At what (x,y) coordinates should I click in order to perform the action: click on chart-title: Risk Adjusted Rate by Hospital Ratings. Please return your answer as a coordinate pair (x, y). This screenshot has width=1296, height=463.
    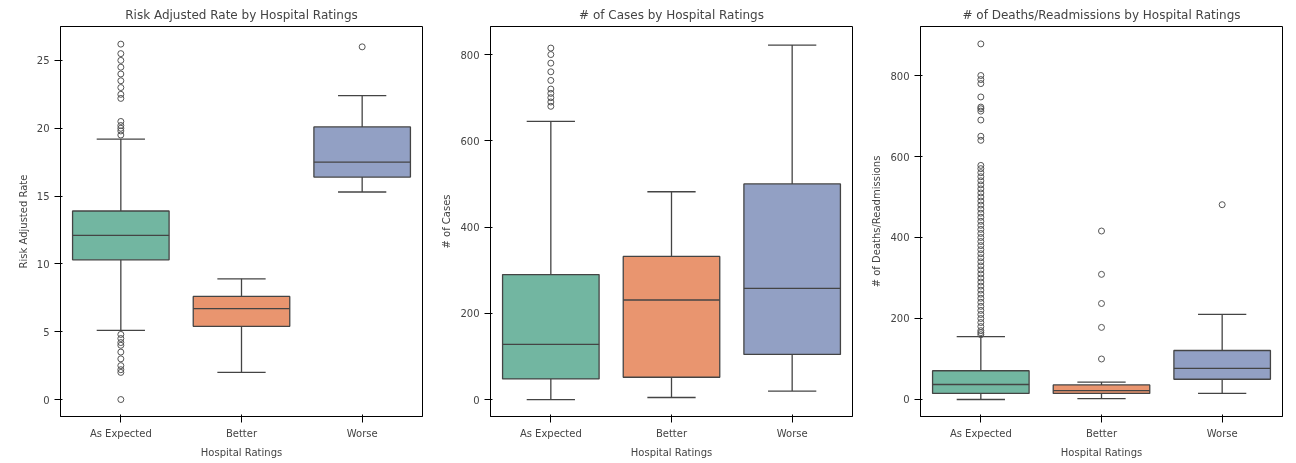
    Looking at the image, I should click on (241, 14).